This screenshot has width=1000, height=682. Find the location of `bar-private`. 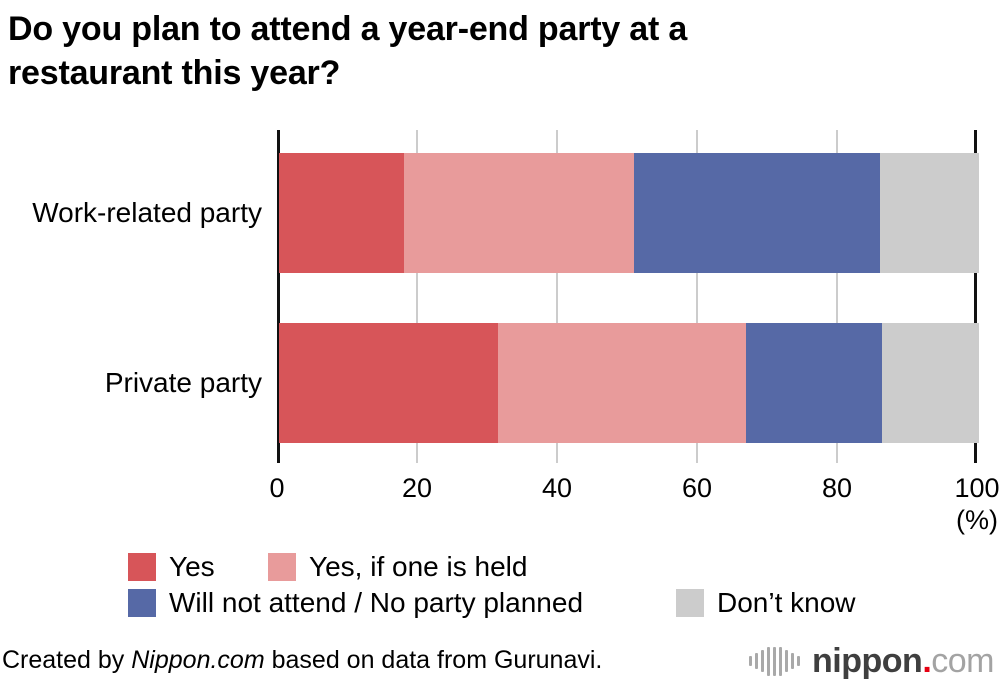

bar-private is located at coordinates (629, 383).